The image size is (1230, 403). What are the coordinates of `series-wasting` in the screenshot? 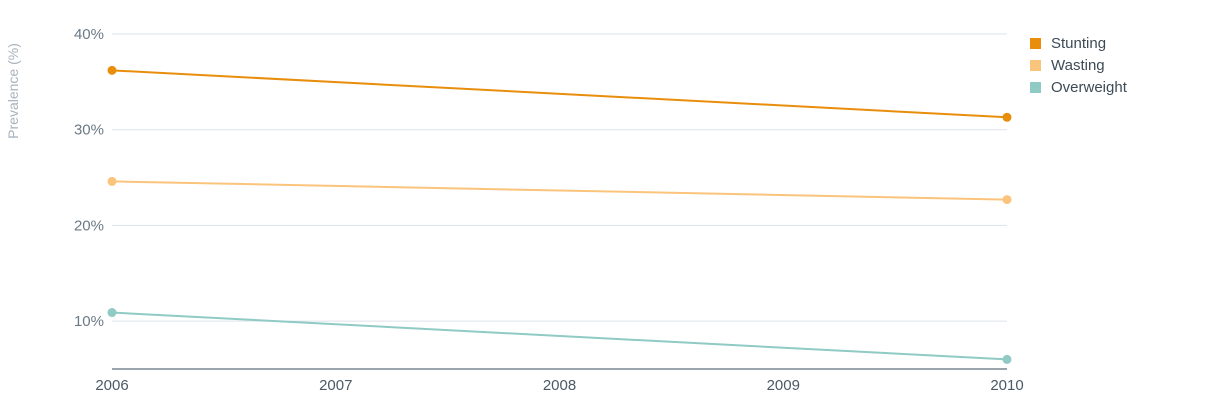 It's located at (559, 190).